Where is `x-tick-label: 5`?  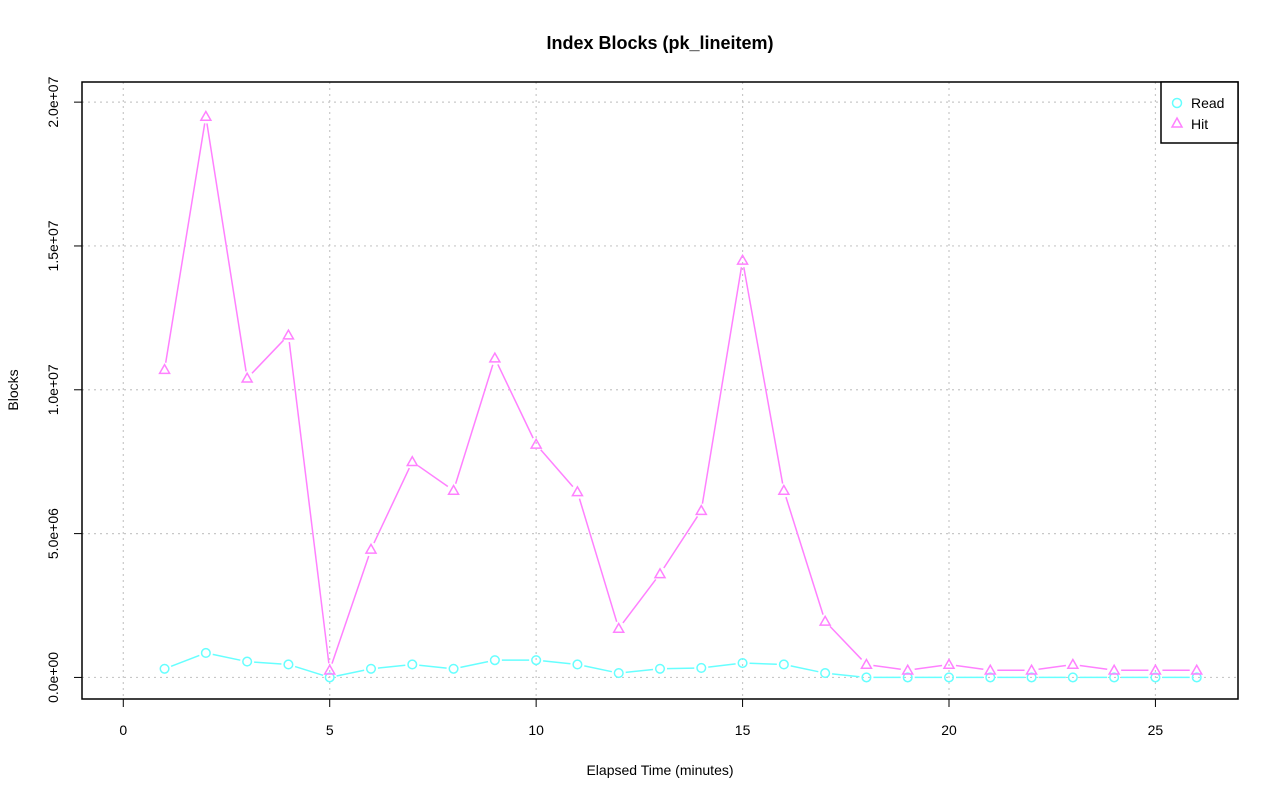
x-tick-label: 5 is located at coordinates (330, 730).